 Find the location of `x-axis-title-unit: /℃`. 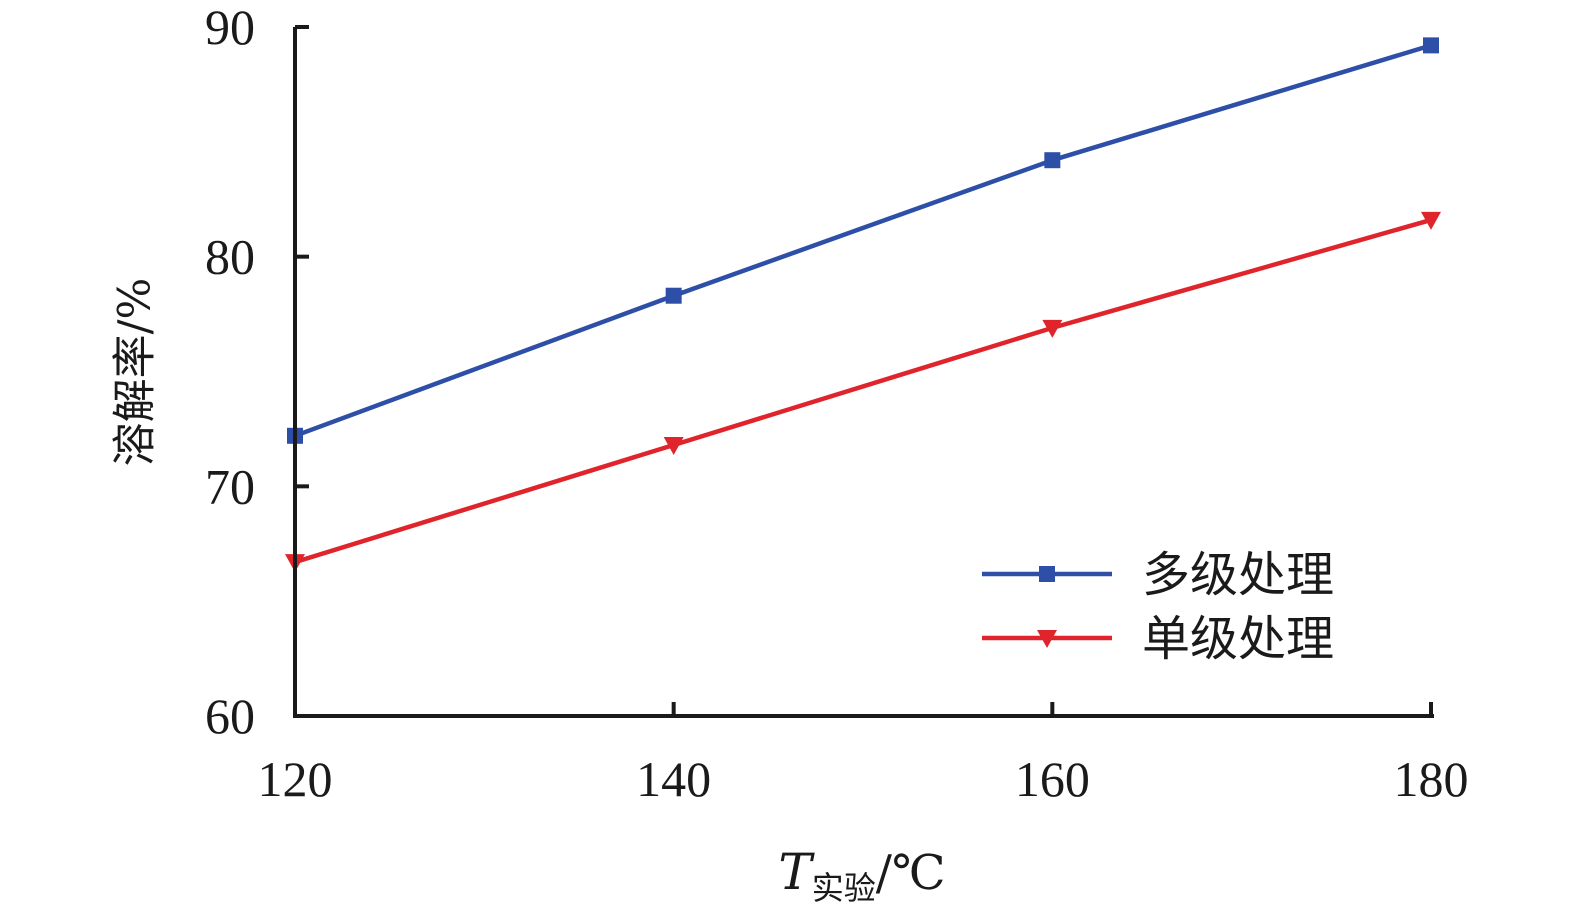

x-axis-title-unit: /℃ is located at coordinates (911, 873).